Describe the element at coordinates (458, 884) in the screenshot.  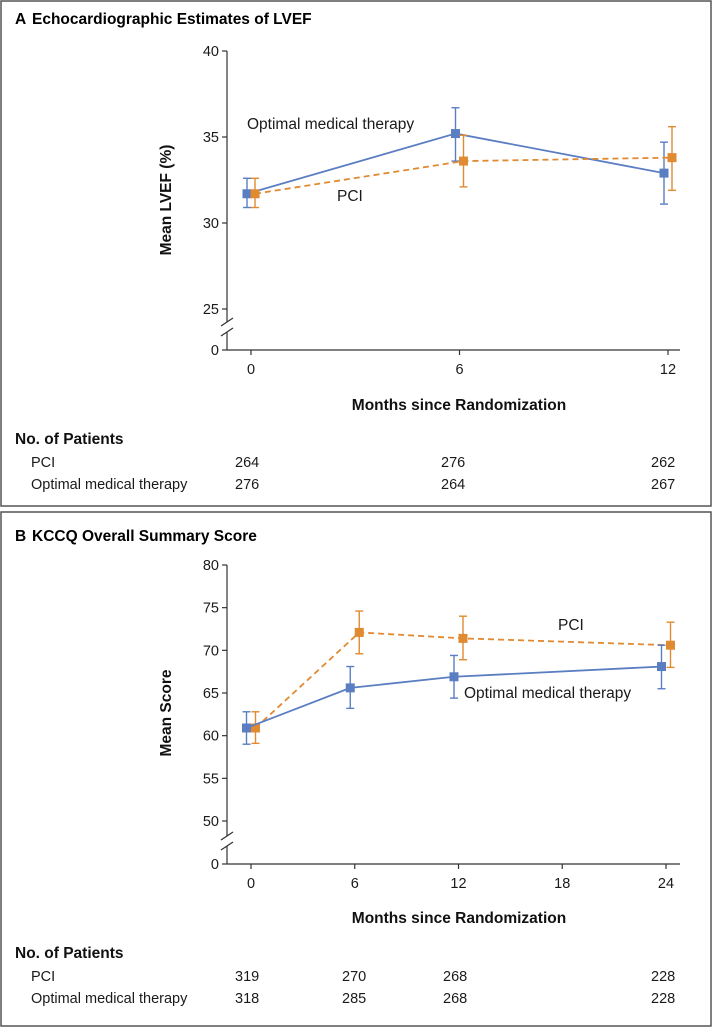
I see `panel-b-x-tick-label: 12` at that location.